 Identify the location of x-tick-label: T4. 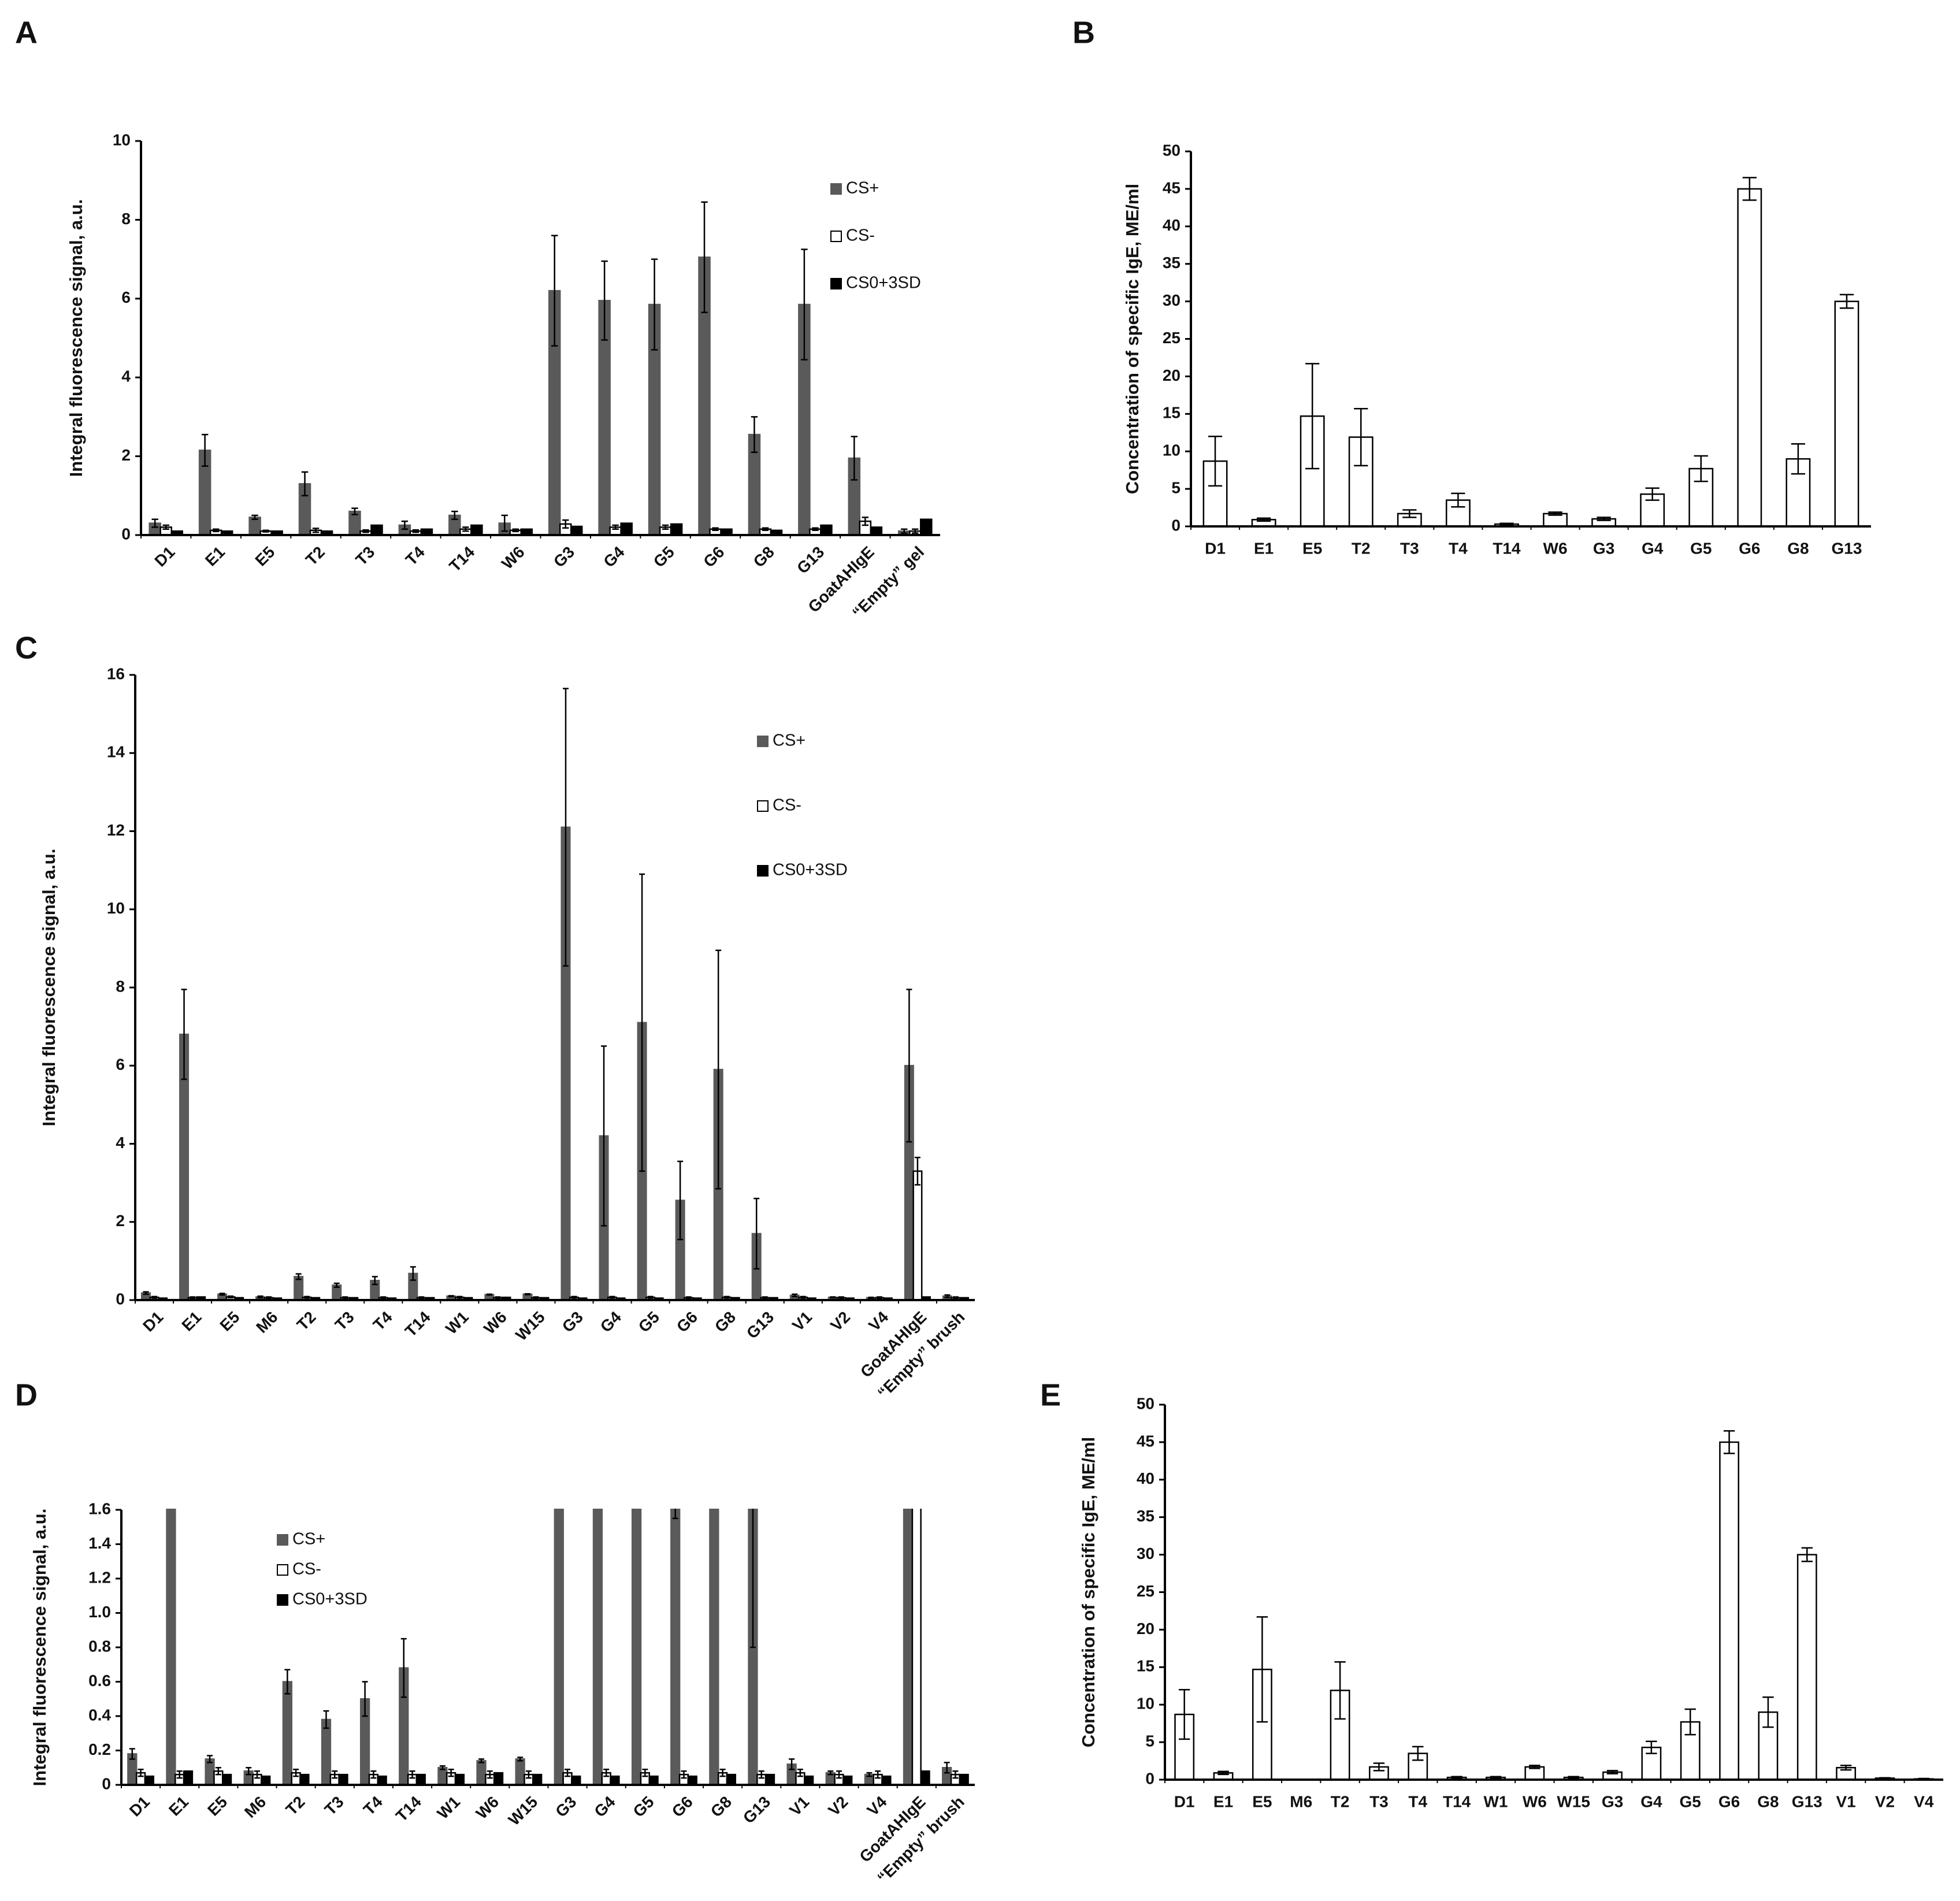
(383, 1321).